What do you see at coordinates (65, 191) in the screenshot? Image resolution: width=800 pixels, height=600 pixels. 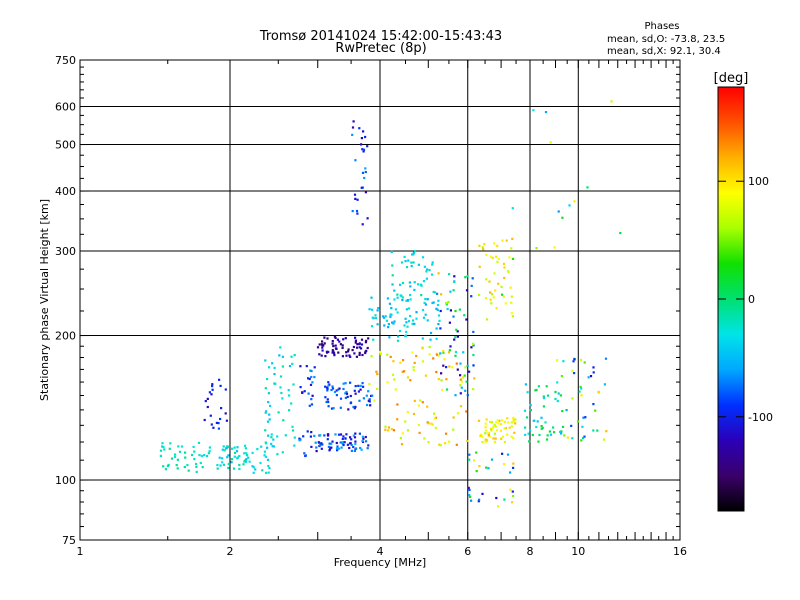 I see `y-tick-label: 400` at bounding box center [65, 191].